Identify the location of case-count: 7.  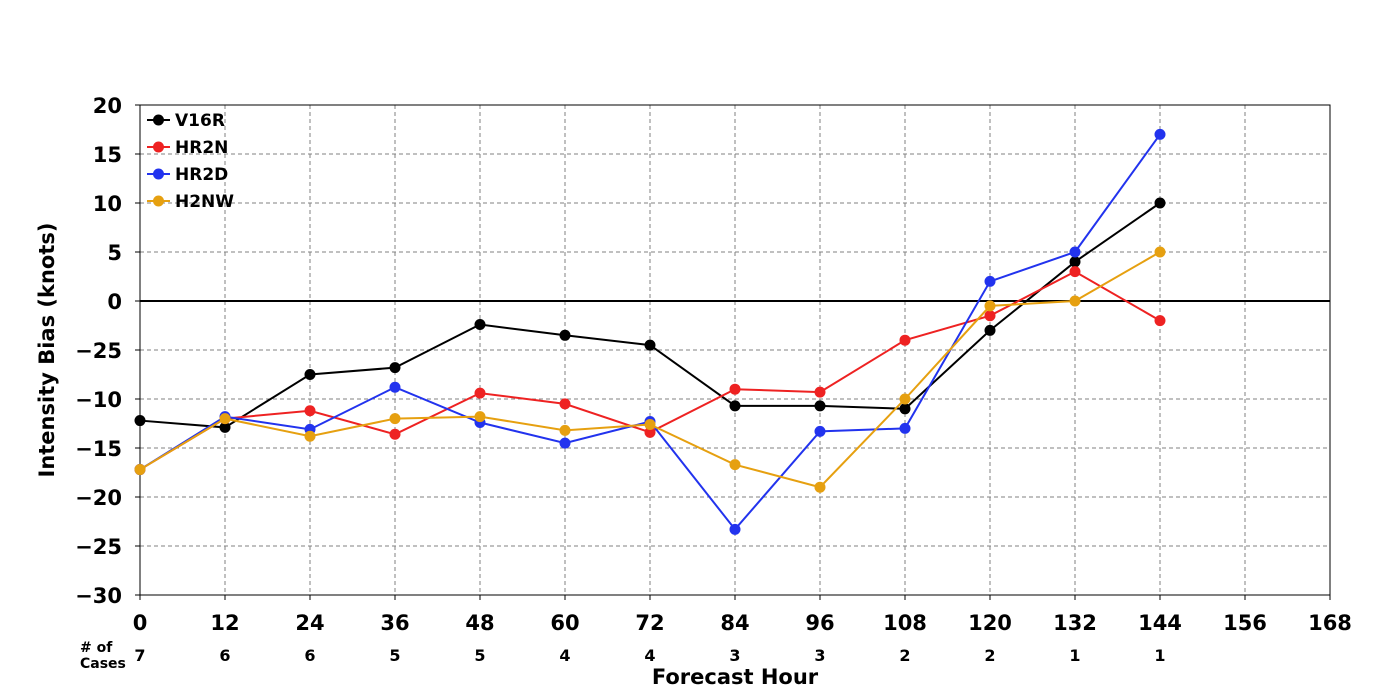
(139, 655).